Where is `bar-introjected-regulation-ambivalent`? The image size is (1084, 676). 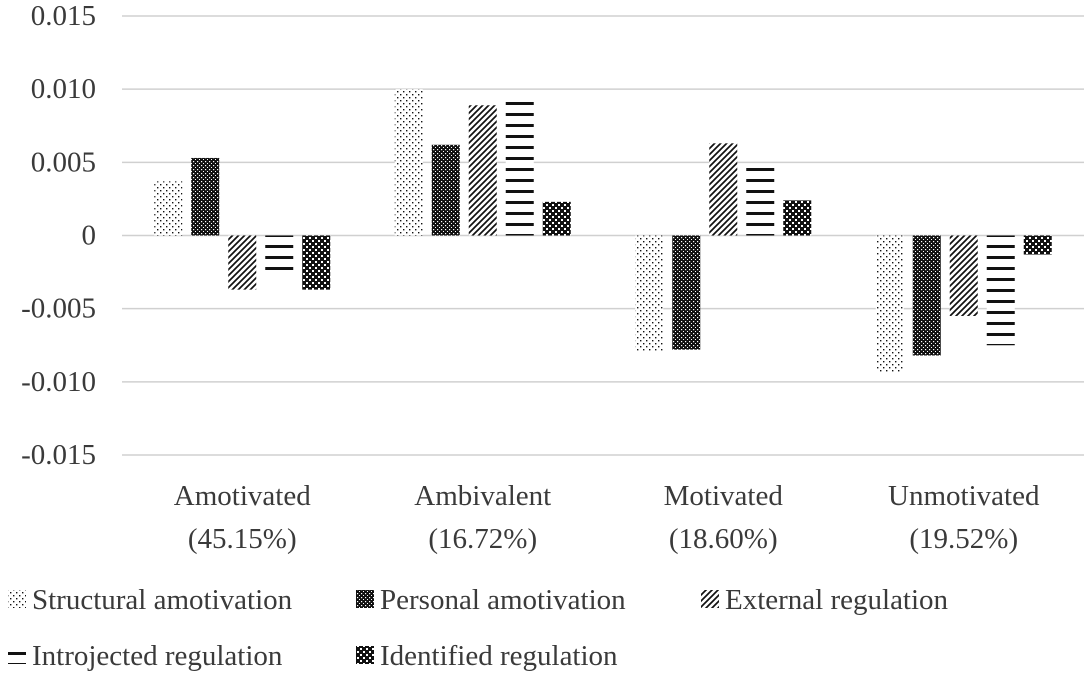
bar-introjected-regulation-ambivalent is located at coordinates (519, 166).